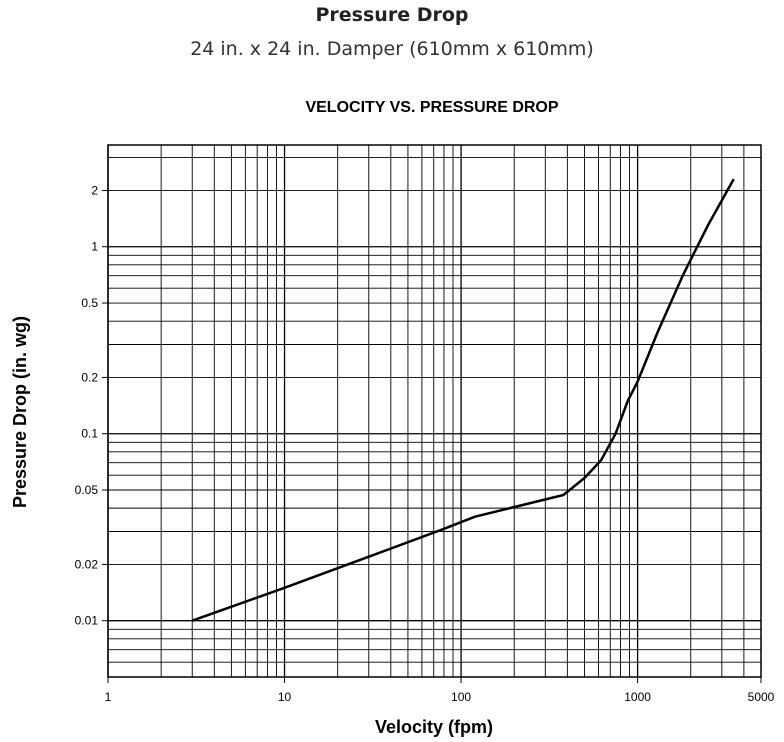  What do you see at coordinates (461, 697) in the screenshot?
I see `x-tick-label: 100` at bounding box center [461, 697].